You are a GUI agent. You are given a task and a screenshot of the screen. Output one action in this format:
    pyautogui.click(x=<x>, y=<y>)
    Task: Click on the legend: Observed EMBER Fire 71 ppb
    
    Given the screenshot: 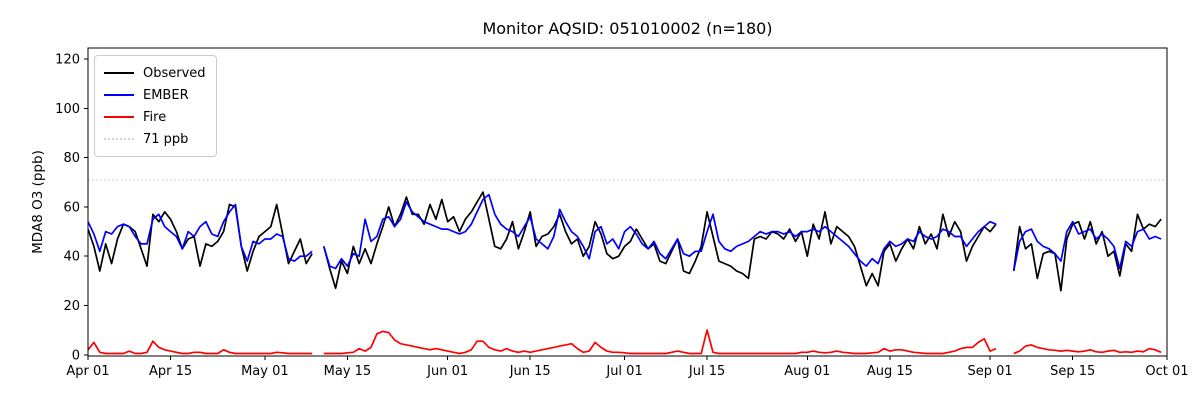 What is the action you would take?
    pyautogui.click(x=155, y=106)
    